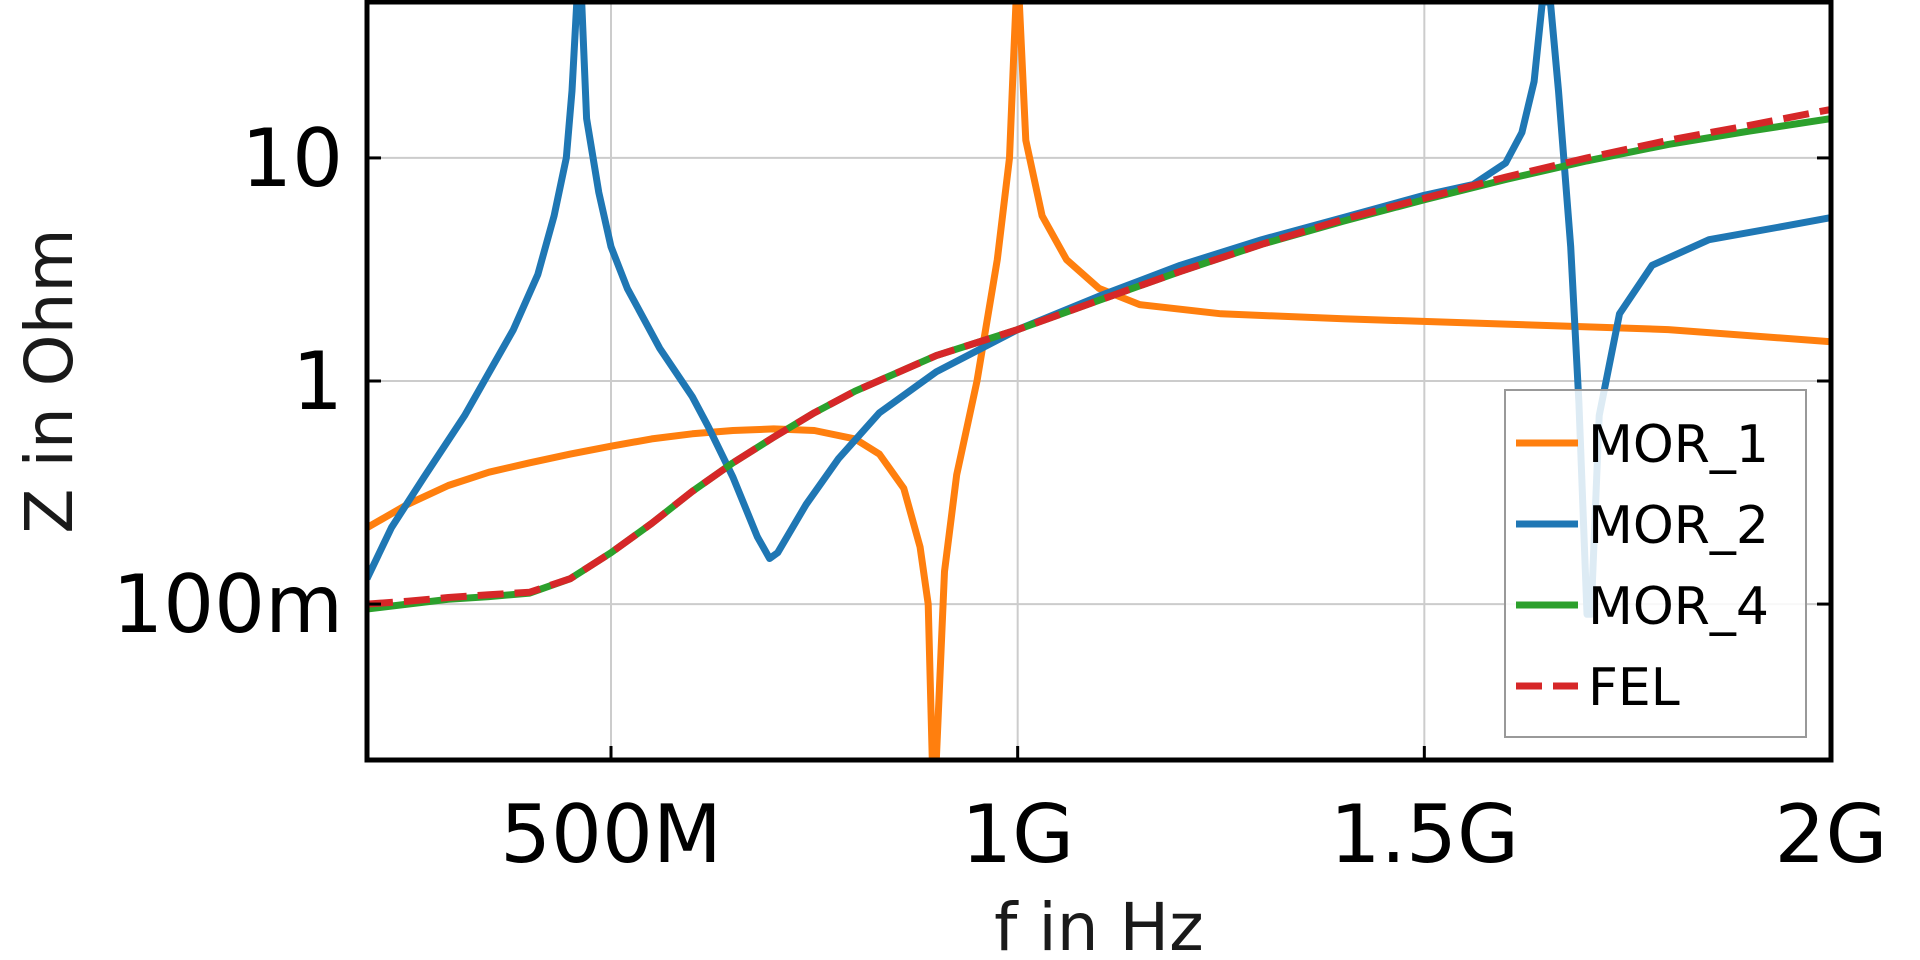 This screenshot has width=1920, height=960. What do you see at coordinates (1678, 526) in the screenshot?
I see `legend-label: MOR_2` at bounding box center [1678, 526].